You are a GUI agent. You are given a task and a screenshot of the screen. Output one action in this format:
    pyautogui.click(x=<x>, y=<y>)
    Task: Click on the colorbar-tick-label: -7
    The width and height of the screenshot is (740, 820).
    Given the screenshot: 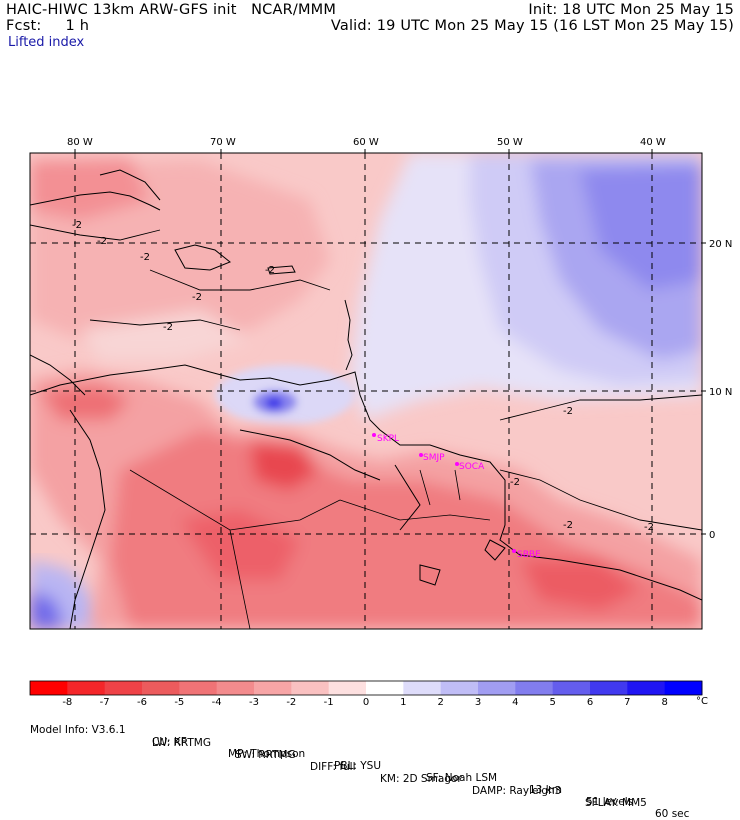 What is the action you would take?
    pyautogui.click(x=105, y=702)
    